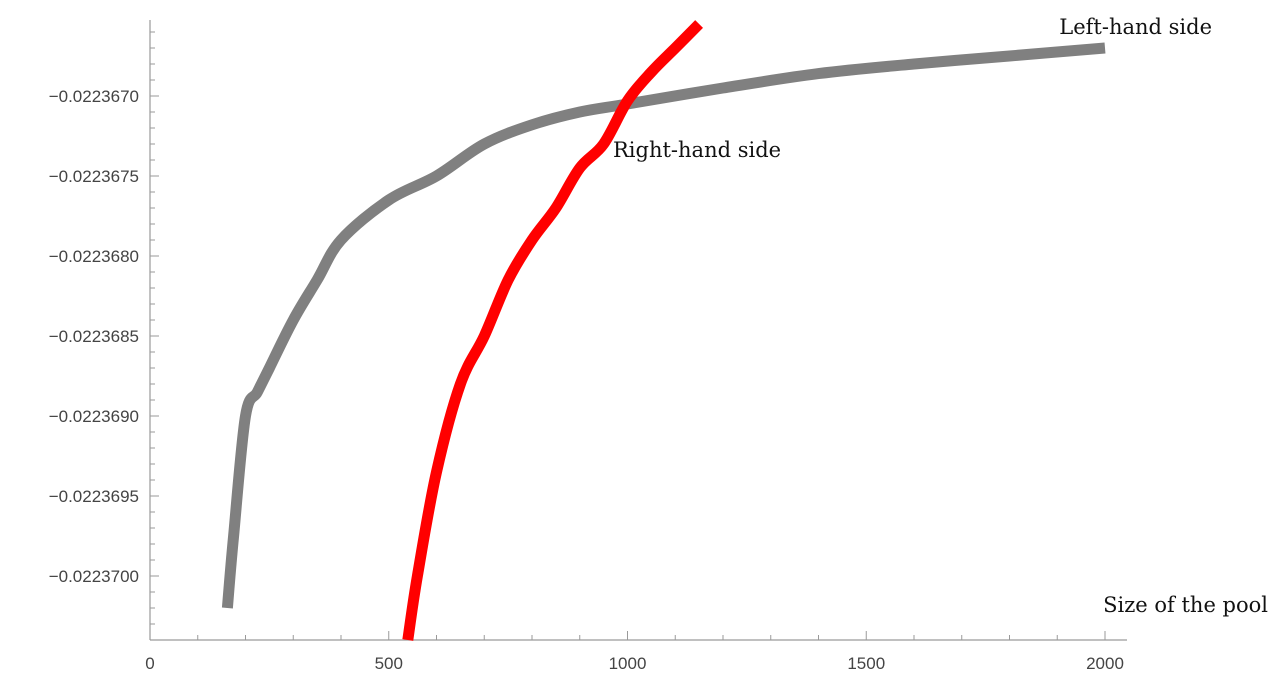 The height and width of the screenshot is (680, 1285). What do you see at coordinates (697, 150) in the screenshot?
I see `series-label-right-hand-side: Right-hand side` at bounding box center [697, 150].